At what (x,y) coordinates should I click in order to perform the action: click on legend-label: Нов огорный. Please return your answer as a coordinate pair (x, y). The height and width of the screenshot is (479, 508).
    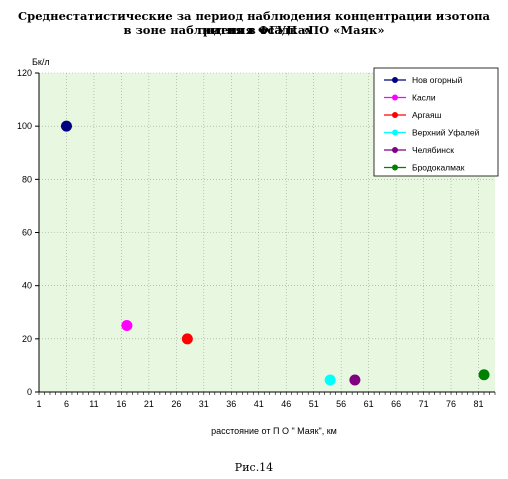
    Looking at the image, I should click on (437, 80).